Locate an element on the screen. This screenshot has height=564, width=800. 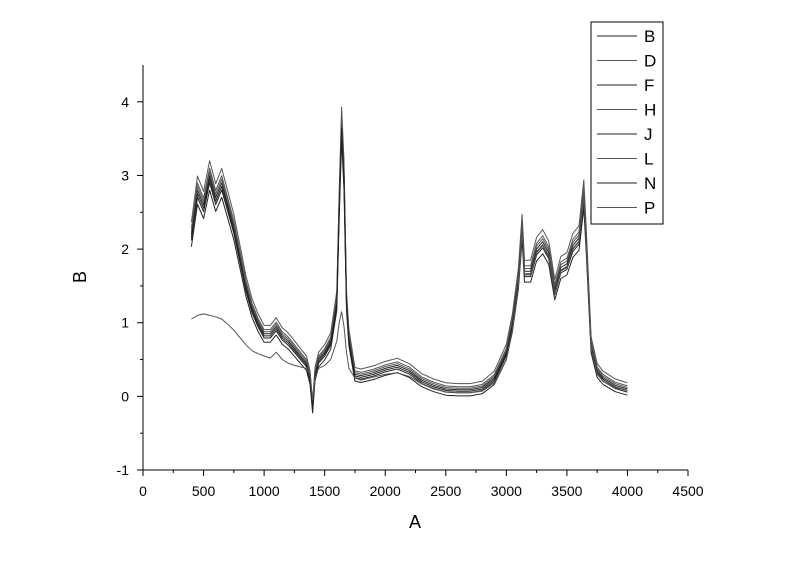
legend-label-P: P is located at coordinates (649, 208).